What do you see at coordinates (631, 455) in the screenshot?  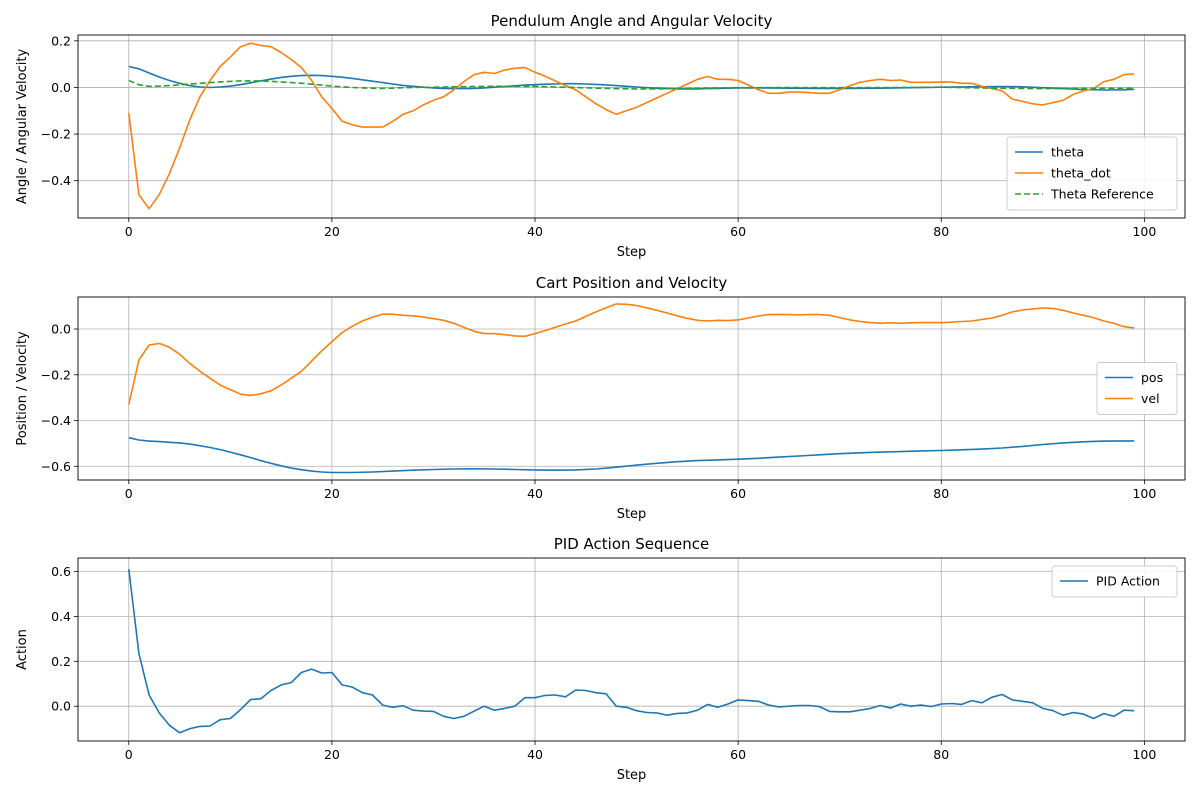 I see `series-line-pos` at bounding box center [631, 455].